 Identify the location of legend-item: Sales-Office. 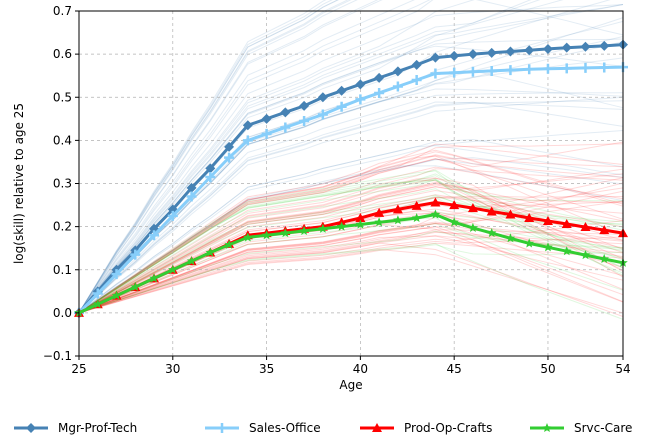
(263, 428).